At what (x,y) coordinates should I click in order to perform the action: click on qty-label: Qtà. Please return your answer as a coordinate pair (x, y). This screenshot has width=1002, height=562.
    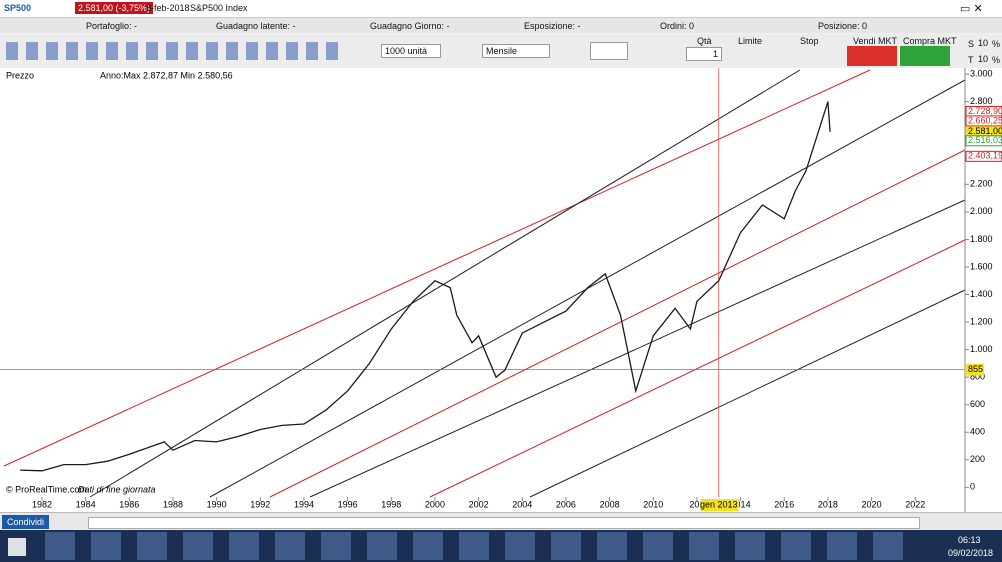
    Looking at the image, I should click on (704, 41).